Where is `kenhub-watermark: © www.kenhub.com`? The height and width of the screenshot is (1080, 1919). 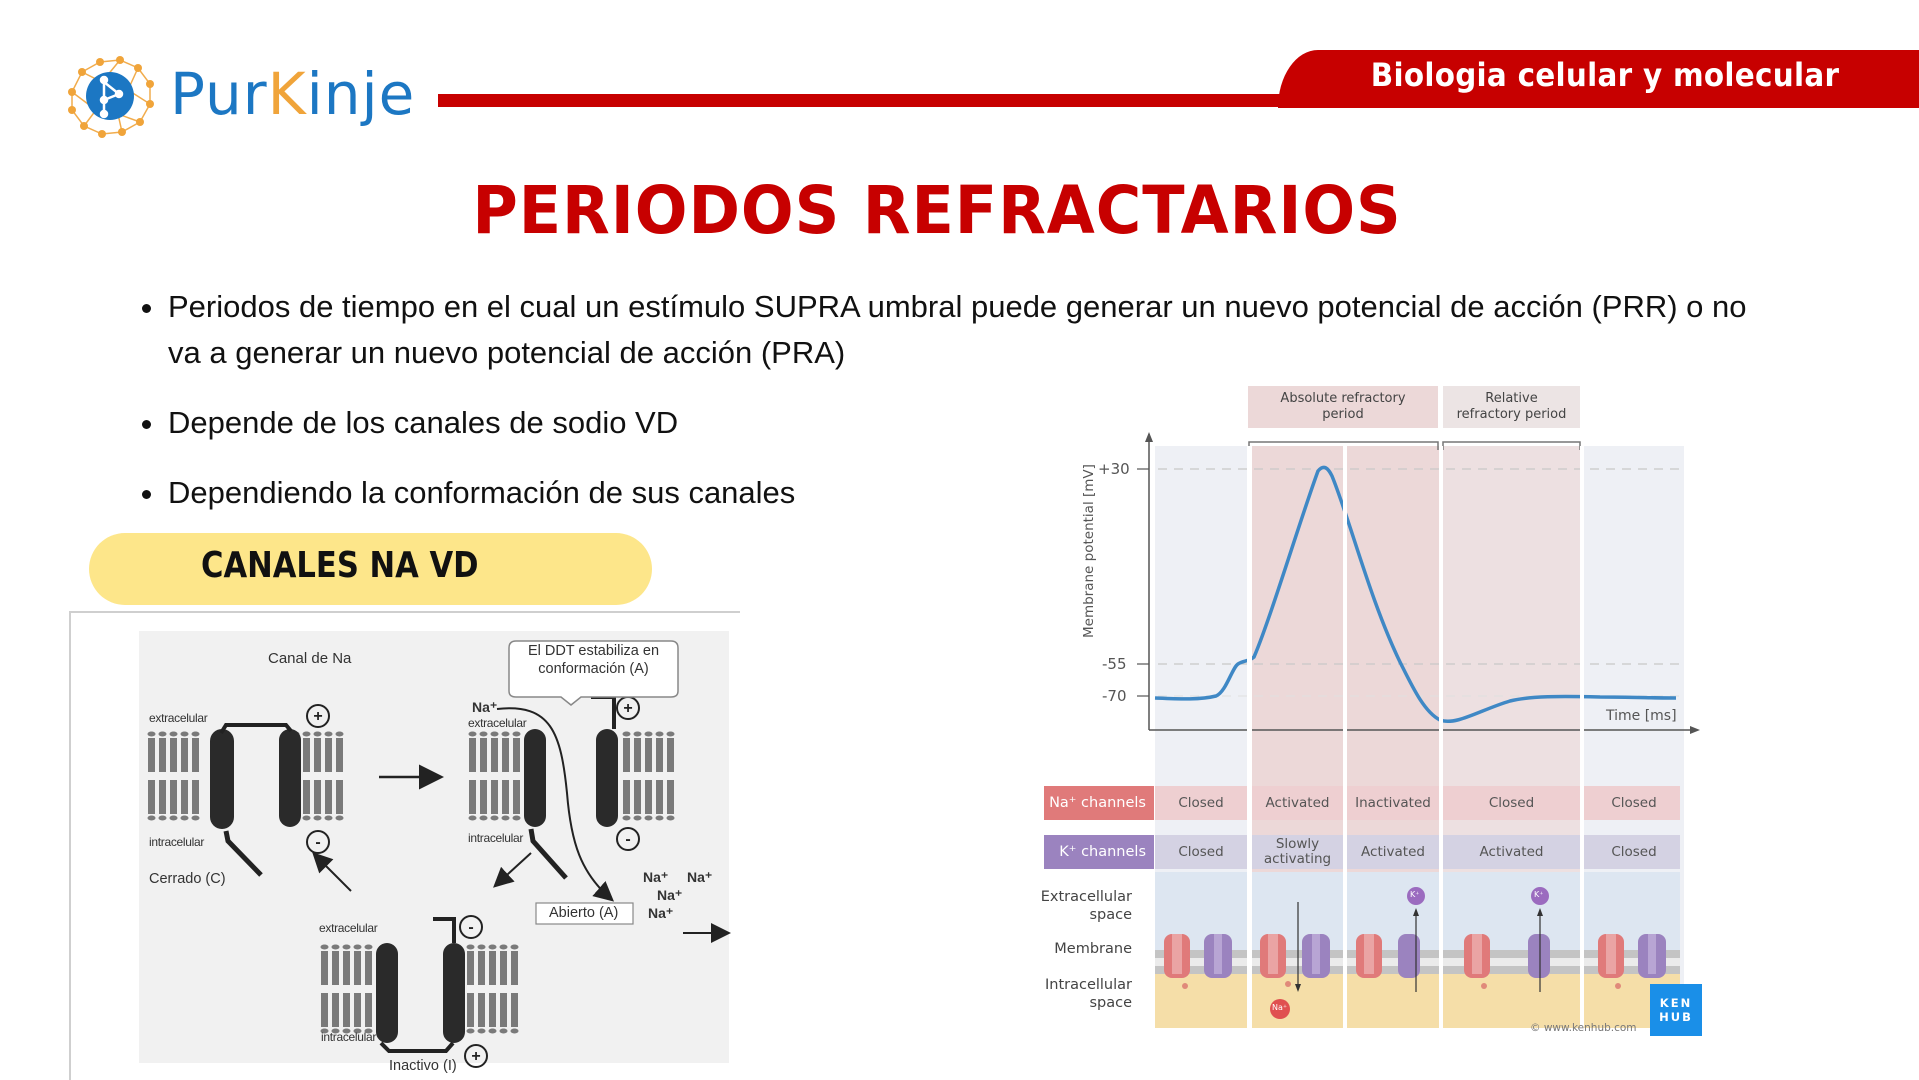
kenhub-watermark: © www.kenhub.com is located at coordinates (1583, 1028).